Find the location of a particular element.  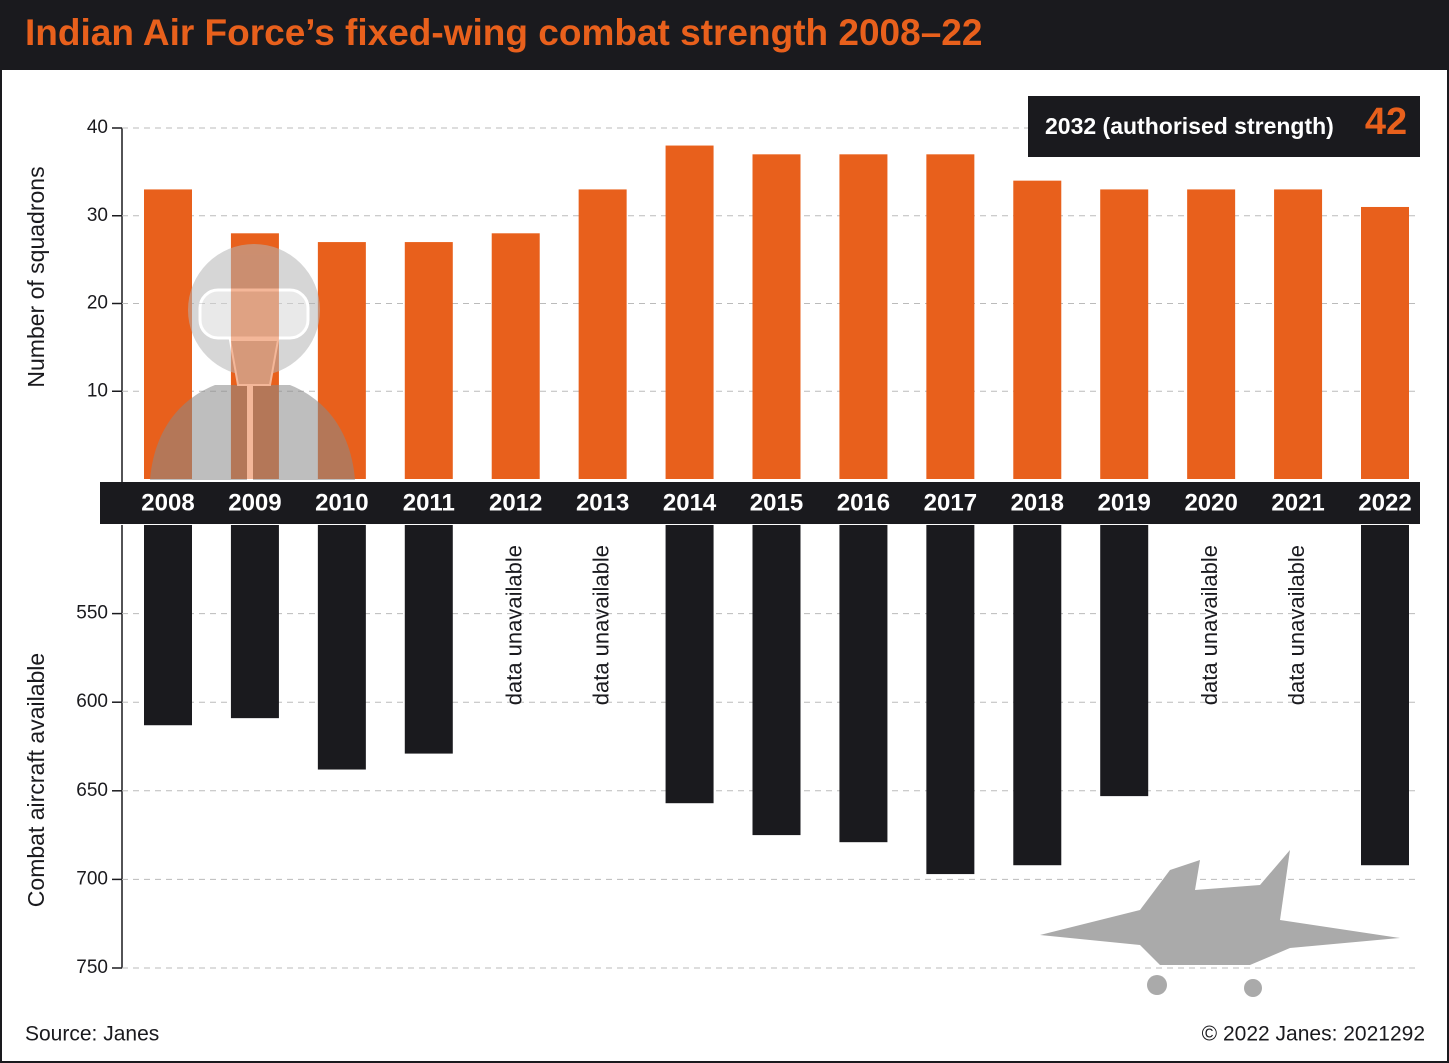

title-bar is located at coordinates (724, 35).